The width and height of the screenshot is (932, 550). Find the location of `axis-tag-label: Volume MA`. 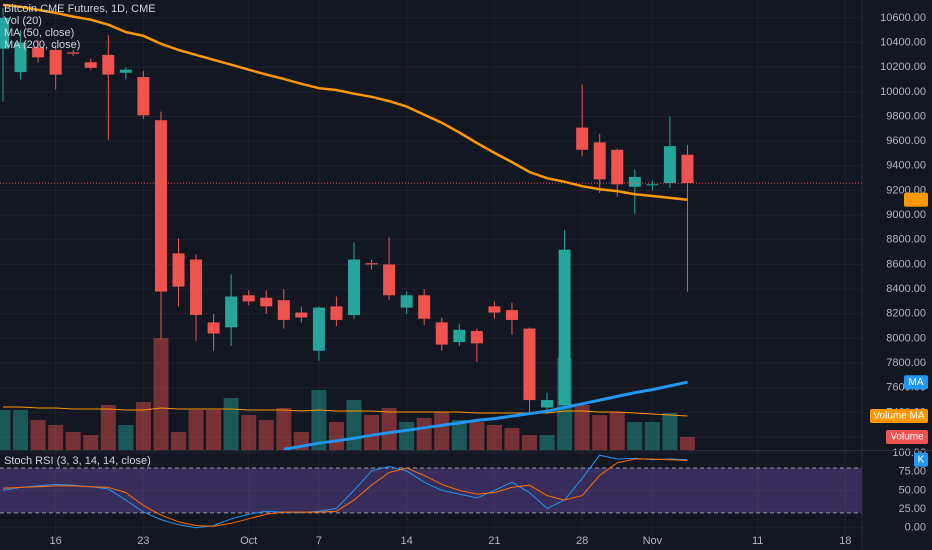

axis-tag-label: Volume MA is located at coordinates (898, 416).